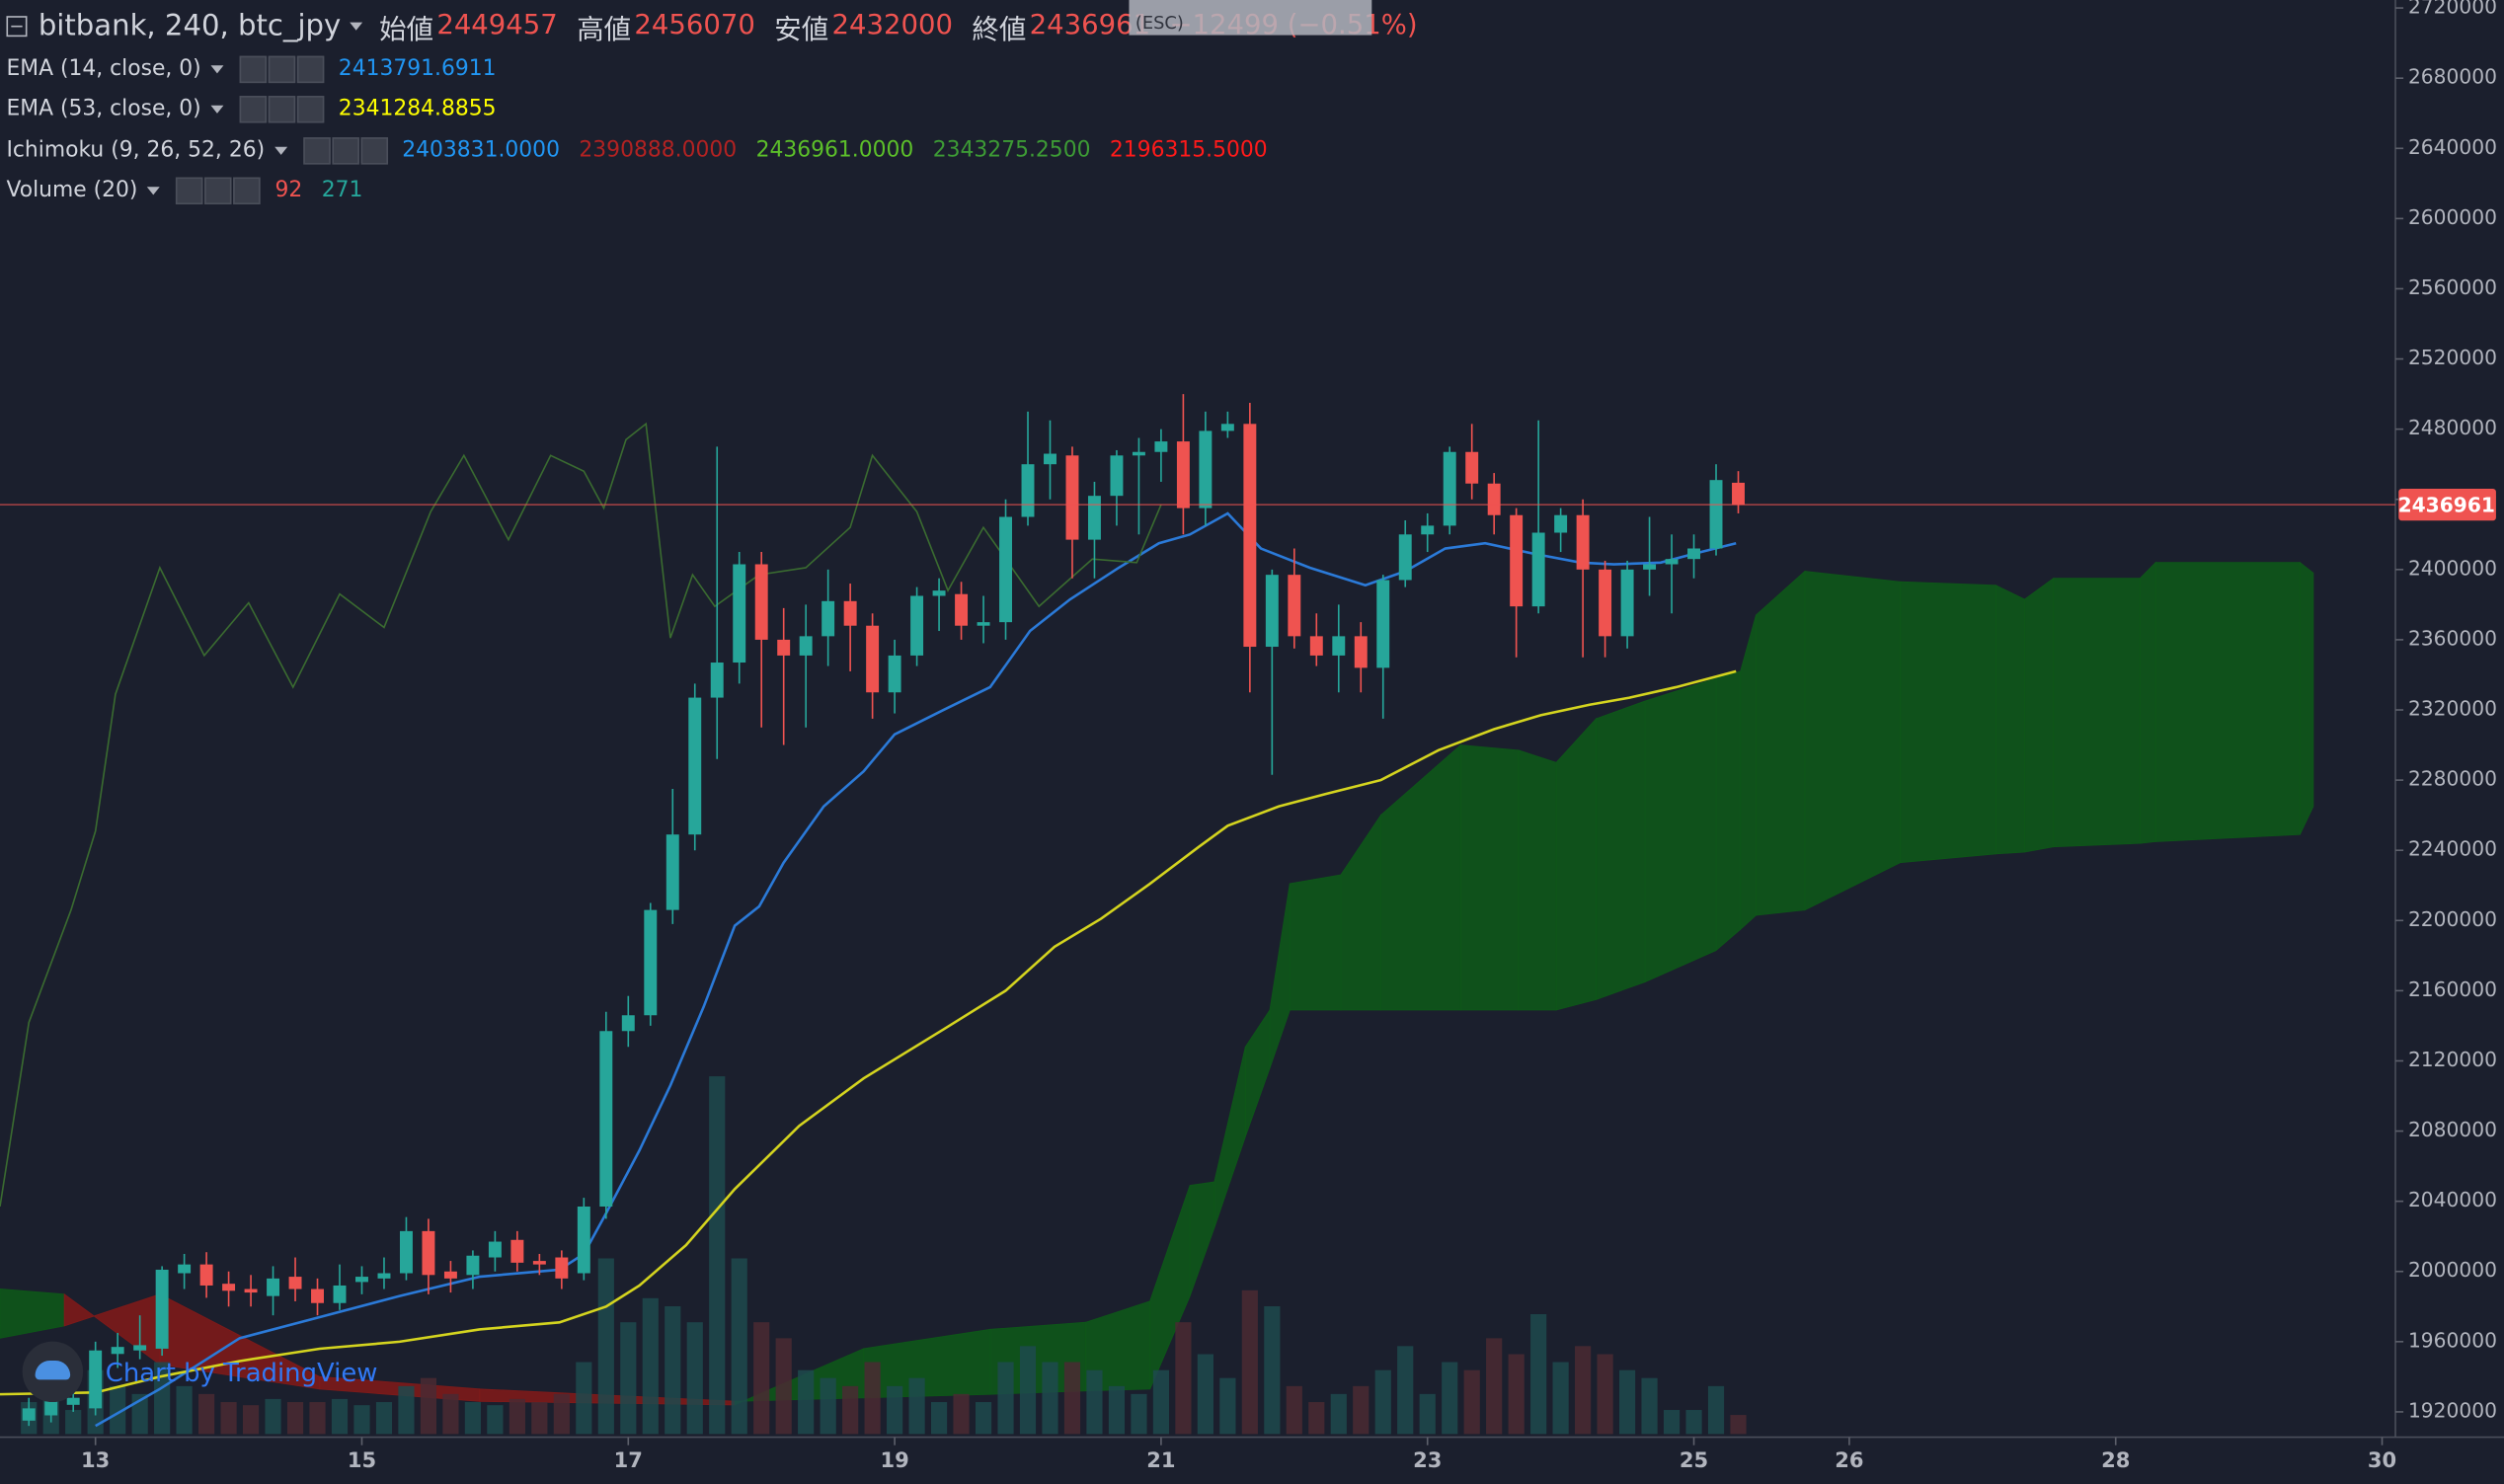  I want to click on indicator-label: EMA (53, close, 0), so click(103, 108).